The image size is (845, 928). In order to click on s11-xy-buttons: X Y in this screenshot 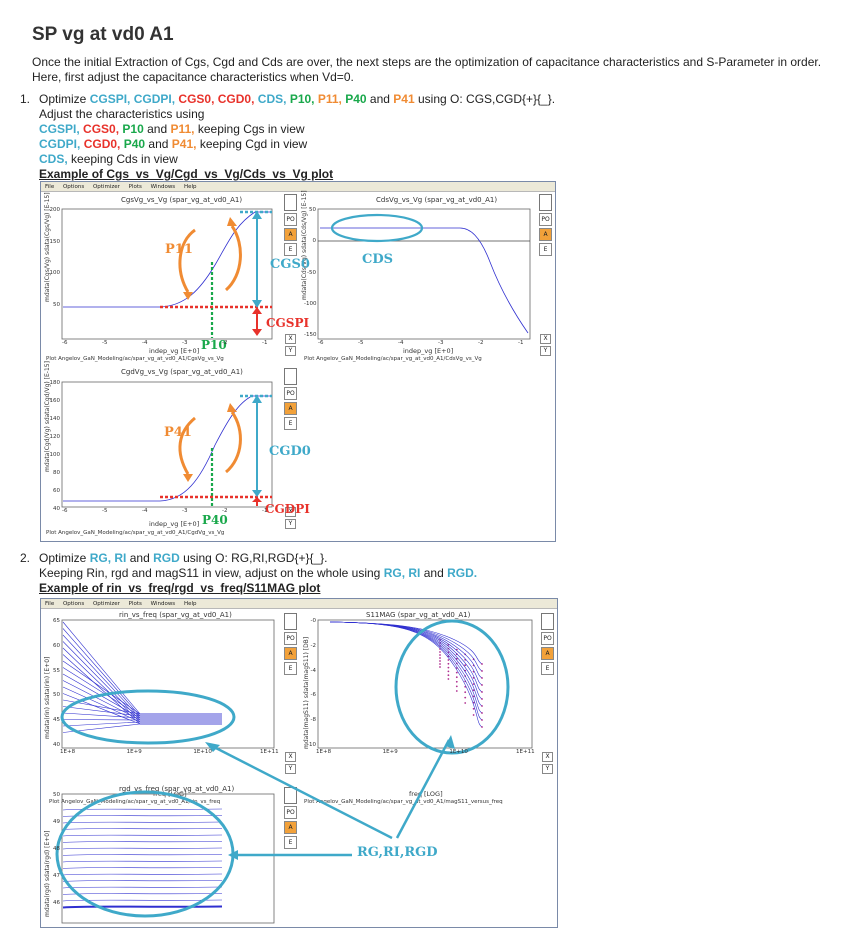, I will do `click(547, 764)`.